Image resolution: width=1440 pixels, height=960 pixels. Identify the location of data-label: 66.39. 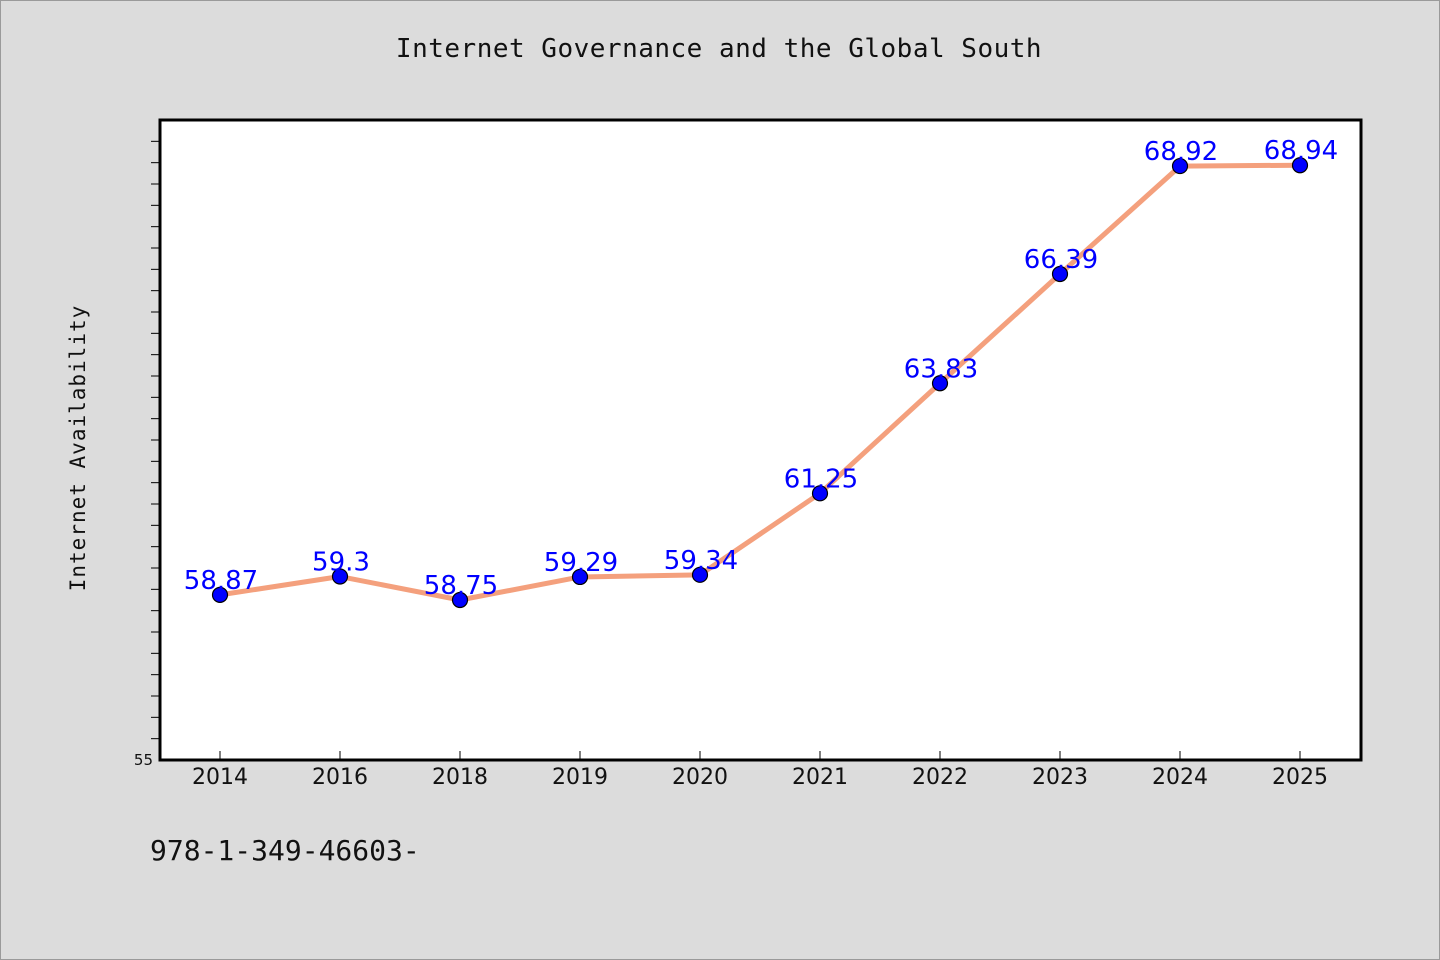
(1061, 260).